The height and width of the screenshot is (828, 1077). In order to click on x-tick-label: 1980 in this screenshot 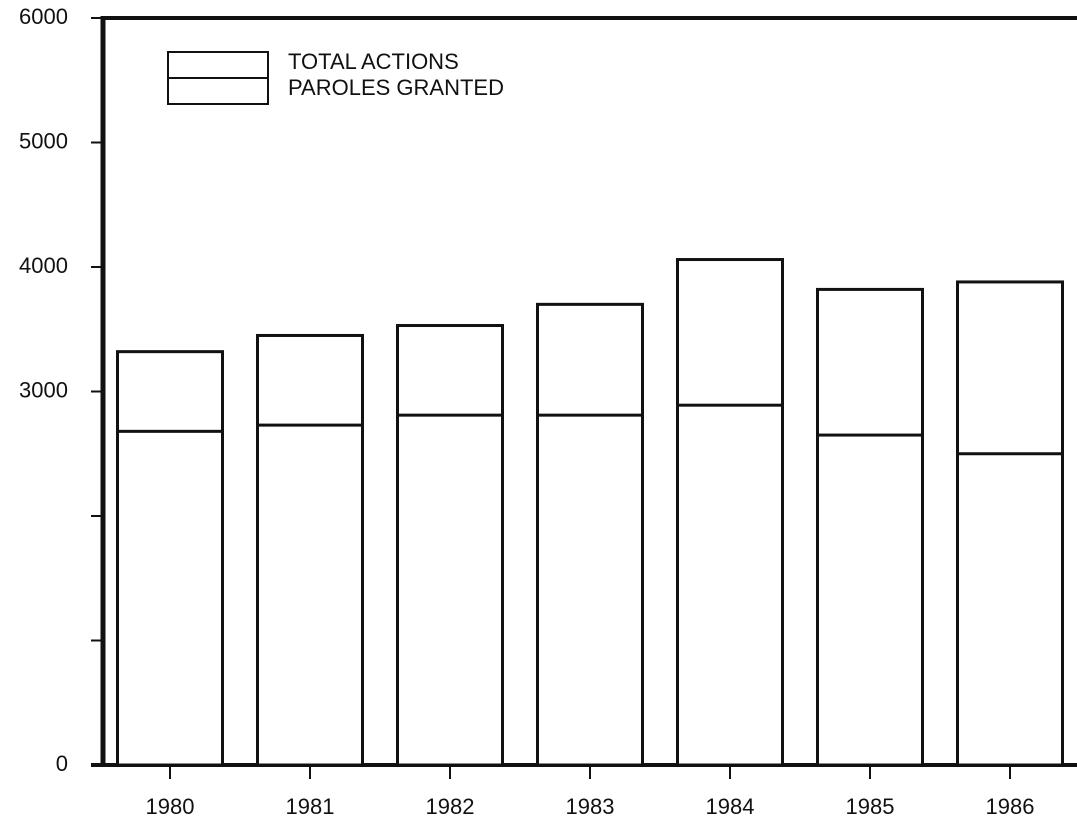, I will do `click(170, 806)`.